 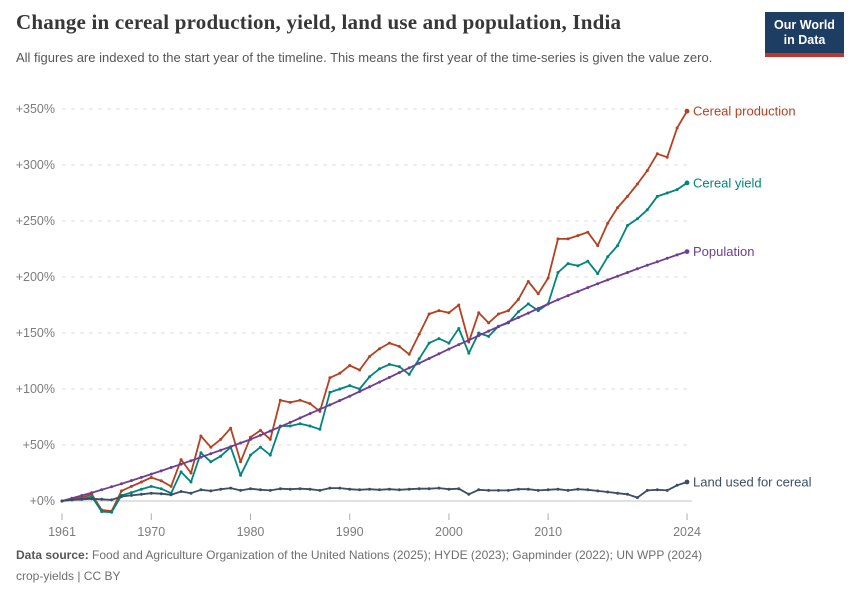 What do you see at coordinates (35, 109) in the screenshot?
I see `y-axis-tick-label: +350%` at bounding box center [35, 109].